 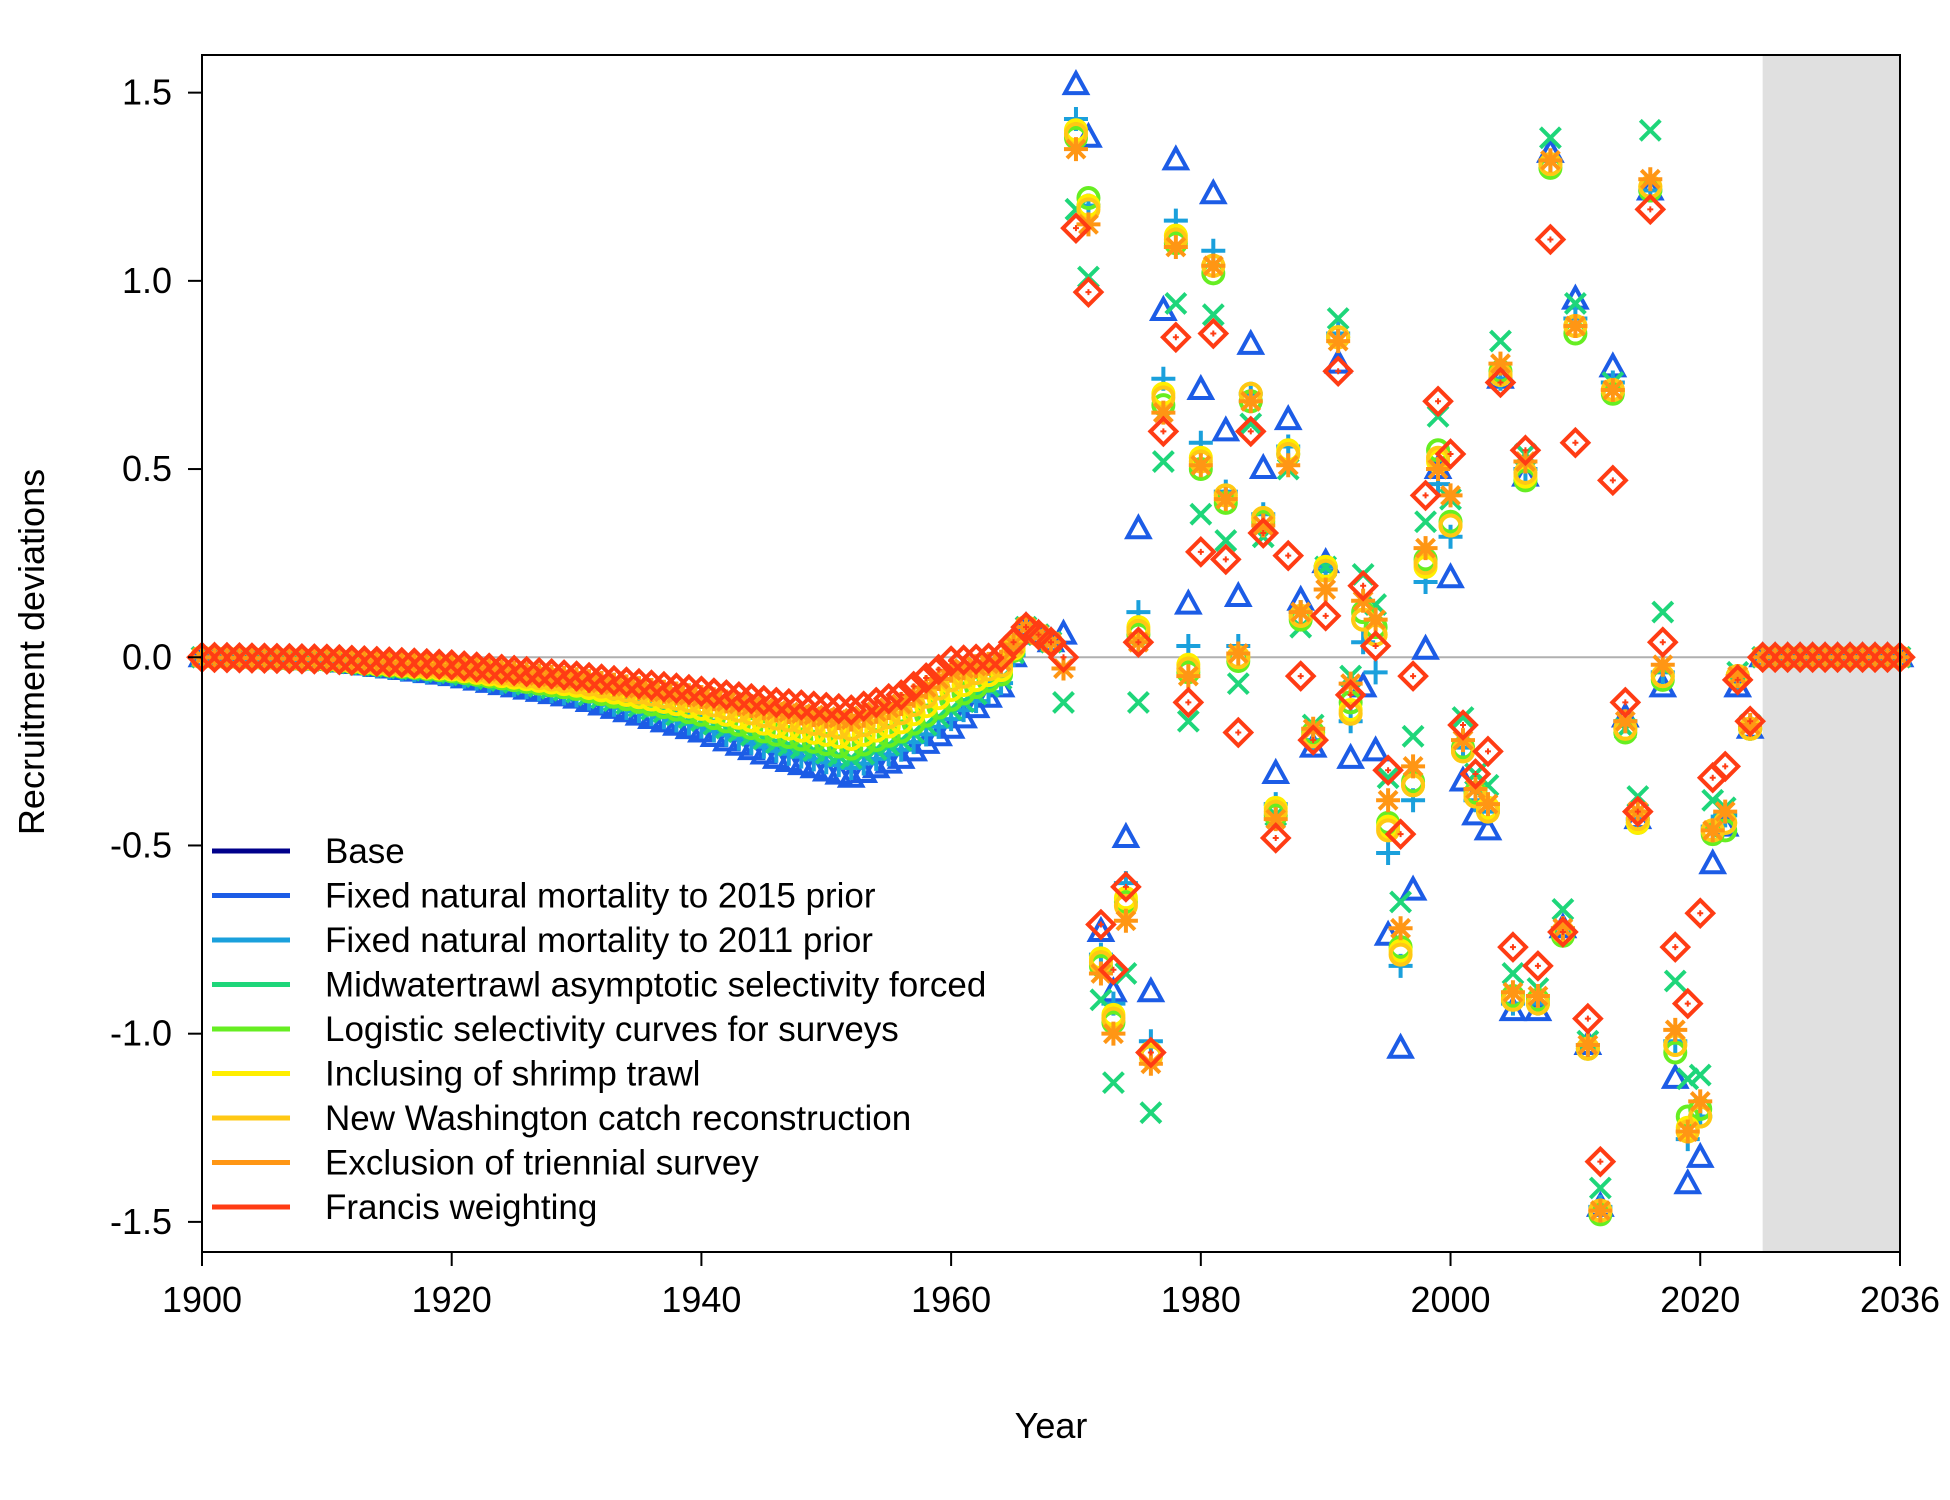 I want to click on x-tick-label: 1980, so click(x=1201, y=1299).